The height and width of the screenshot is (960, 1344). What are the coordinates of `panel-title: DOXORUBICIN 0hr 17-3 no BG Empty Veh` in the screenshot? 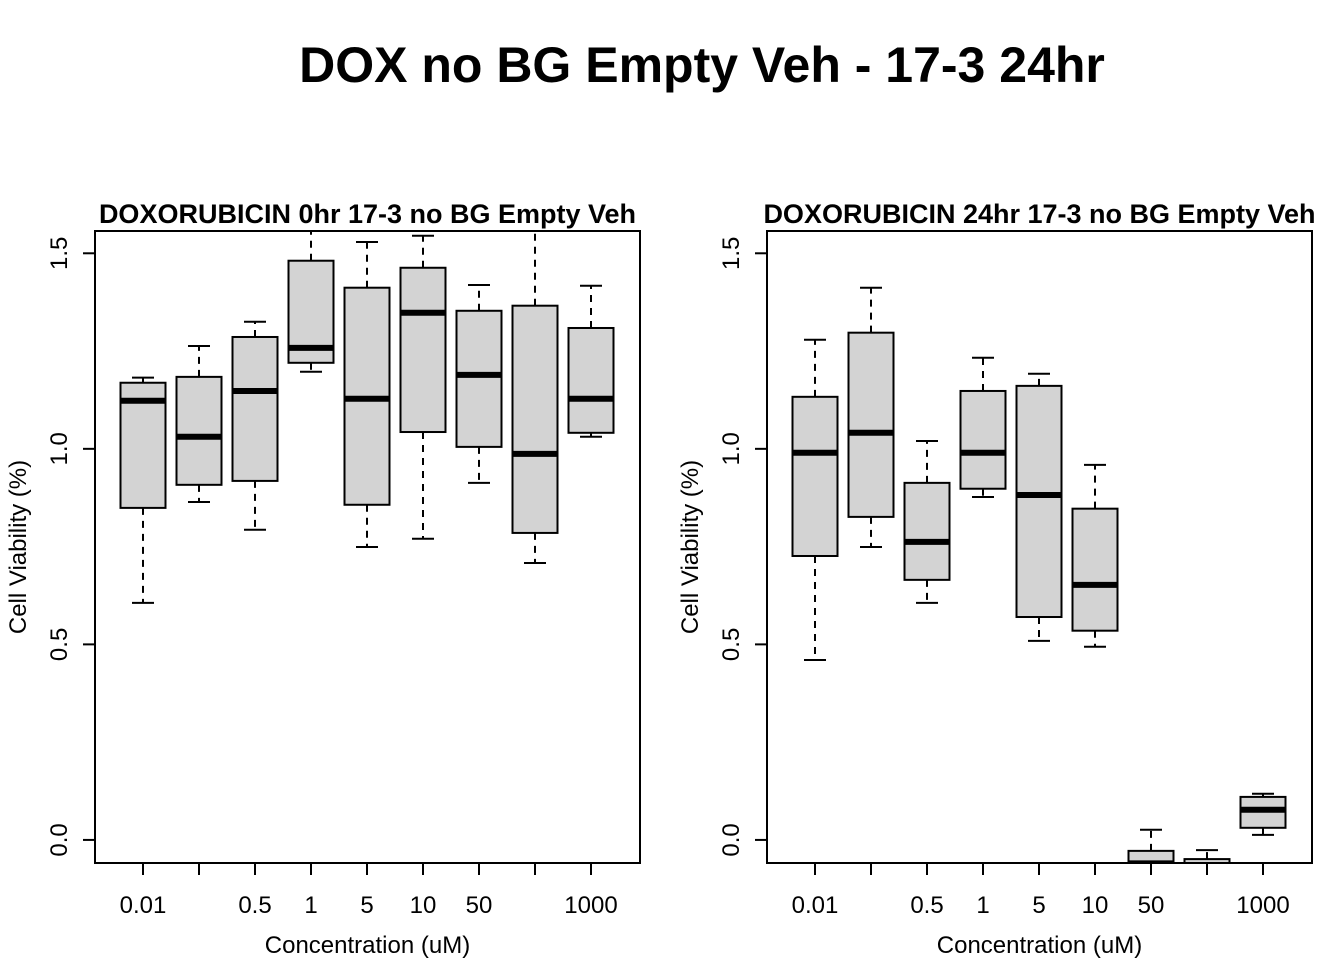 It's located at (367, 214).